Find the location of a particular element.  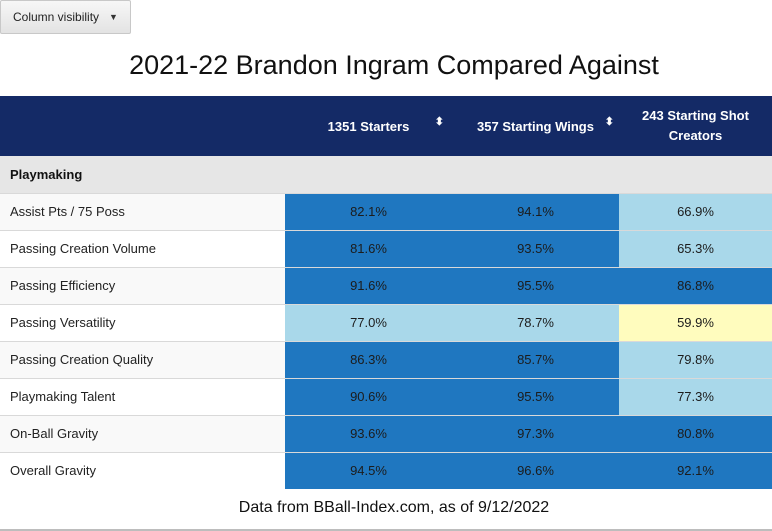

percentile-cell: 85.7% is located at coordinates (535, 359).